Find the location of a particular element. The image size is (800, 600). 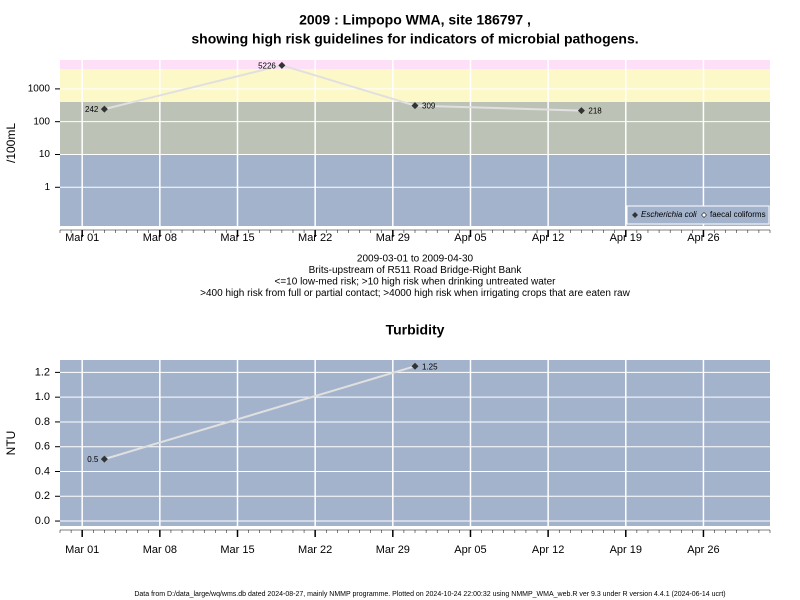

y-tick-label: 0.6 is located at coordinates (42, 447).